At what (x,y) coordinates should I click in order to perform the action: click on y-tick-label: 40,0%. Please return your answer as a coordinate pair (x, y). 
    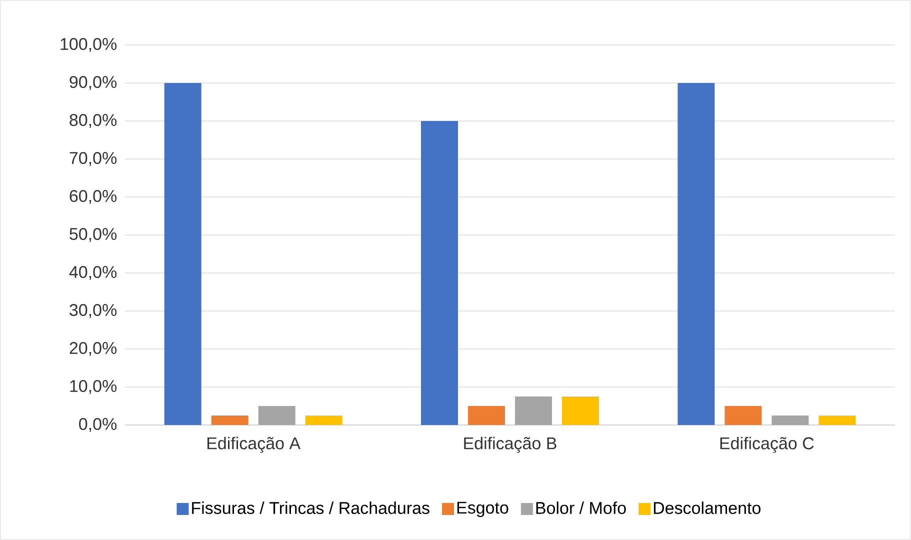
    Looking at the image, I should click on (93, 273).